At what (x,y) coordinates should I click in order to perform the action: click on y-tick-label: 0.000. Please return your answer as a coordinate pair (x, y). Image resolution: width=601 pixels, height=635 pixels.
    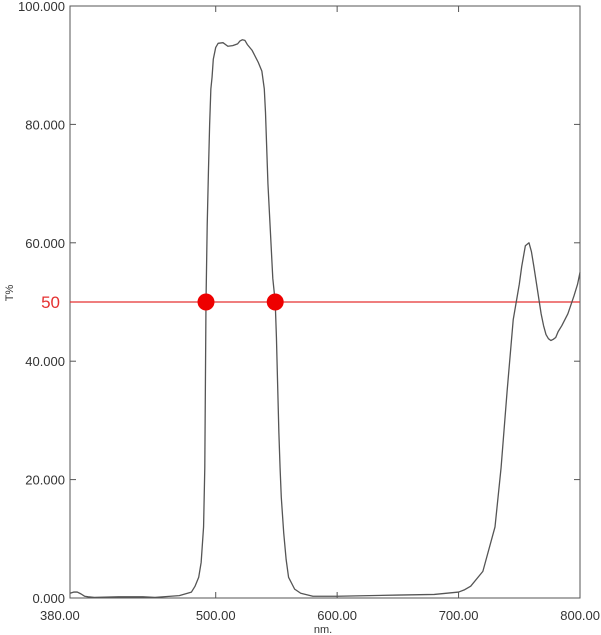
    Looking at the image, I should click on (48, 598).